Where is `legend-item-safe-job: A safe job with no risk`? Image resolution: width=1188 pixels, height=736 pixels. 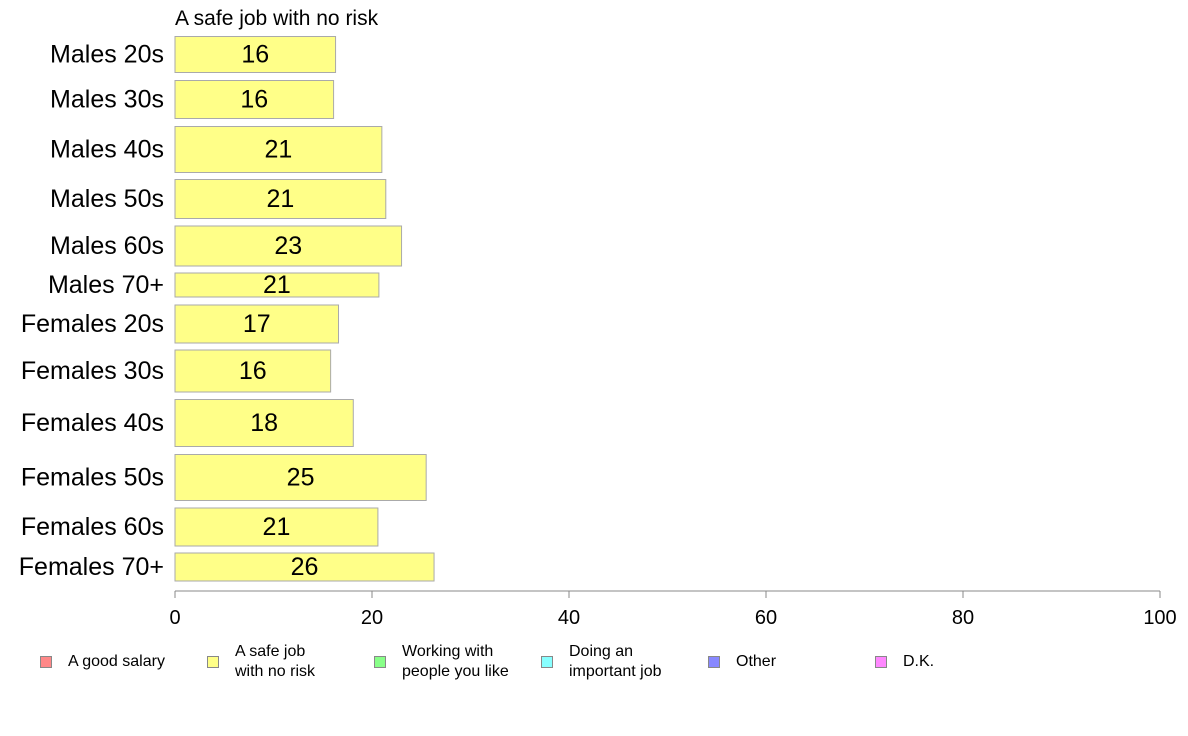
legend-item-safe-job: A safe job with no risk is located at coordinates (261, 662).